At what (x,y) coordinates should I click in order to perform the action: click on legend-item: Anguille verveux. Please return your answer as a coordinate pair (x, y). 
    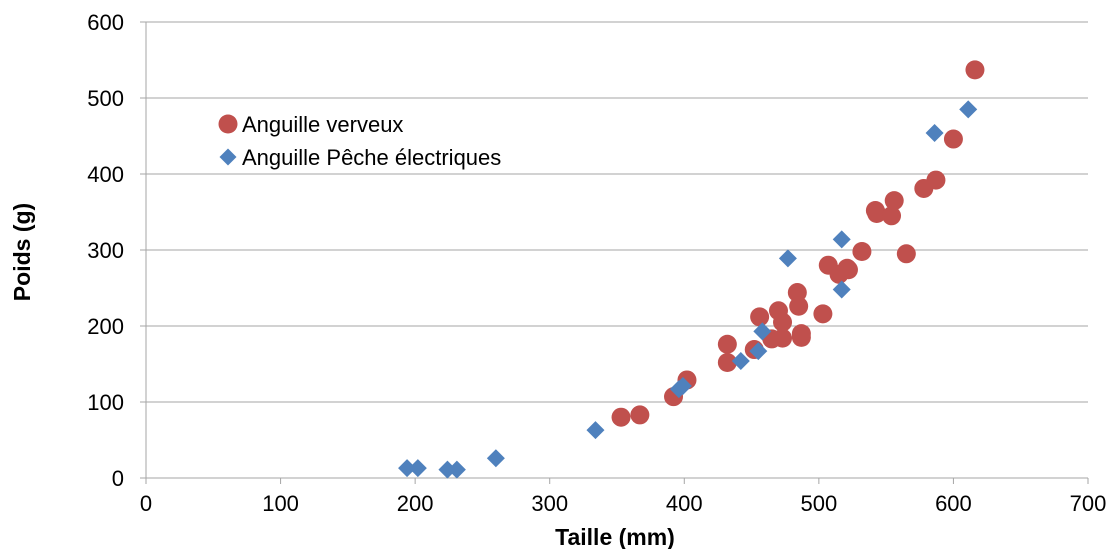
    Looking at the image, I should click on (310, 124).